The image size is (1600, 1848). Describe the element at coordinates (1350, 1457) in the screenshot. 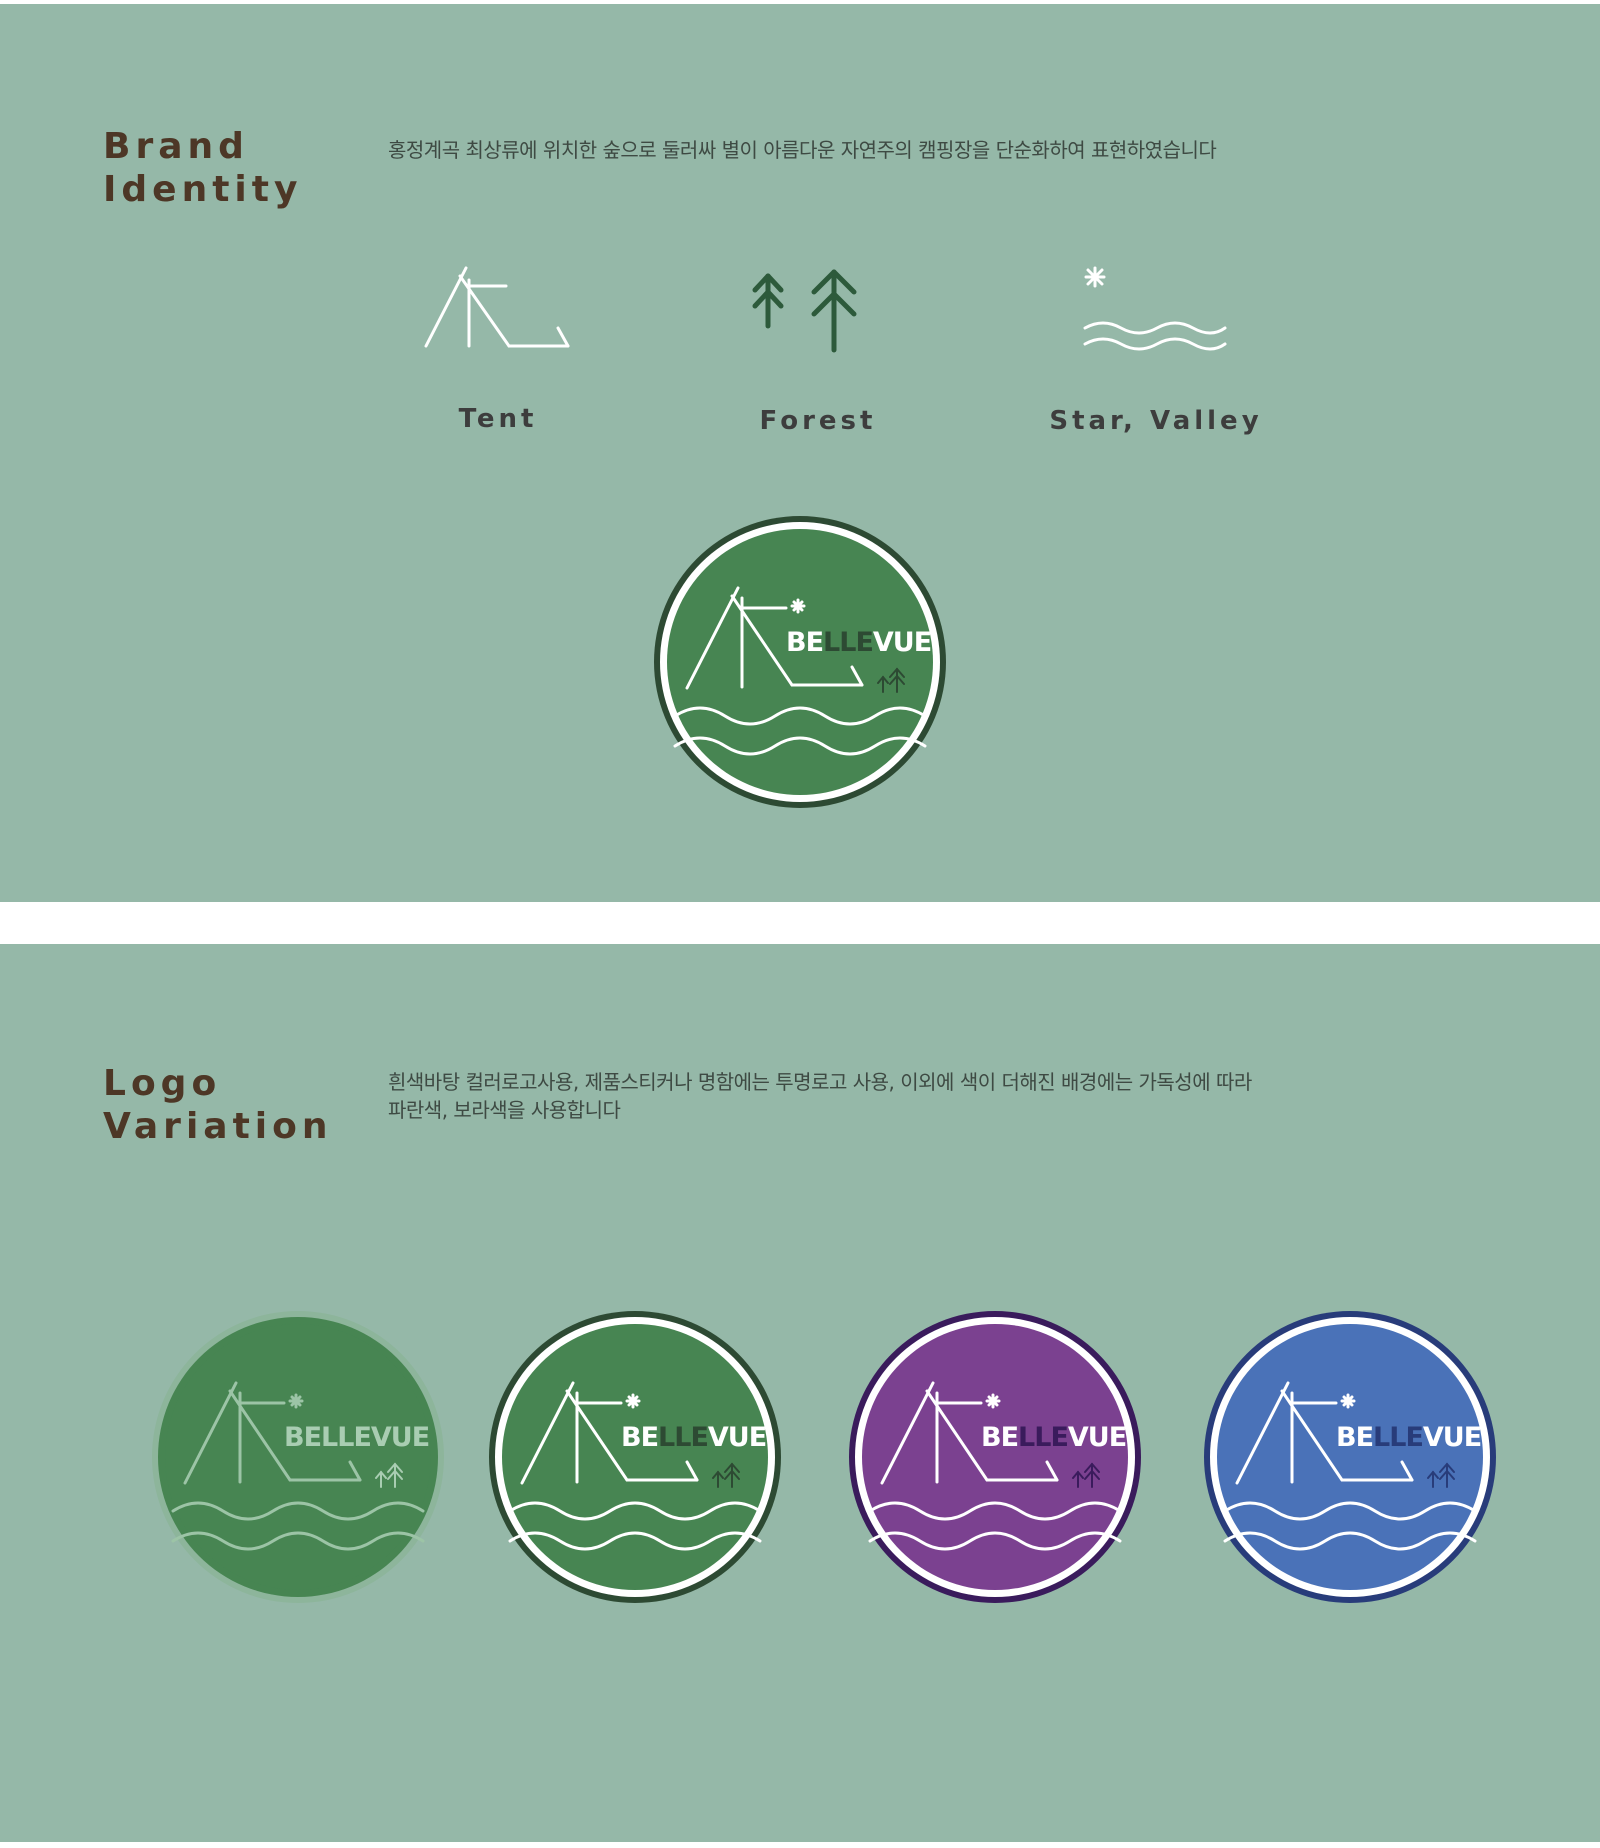

I see `logo-variant-blue: BELLEVUE` at that location.